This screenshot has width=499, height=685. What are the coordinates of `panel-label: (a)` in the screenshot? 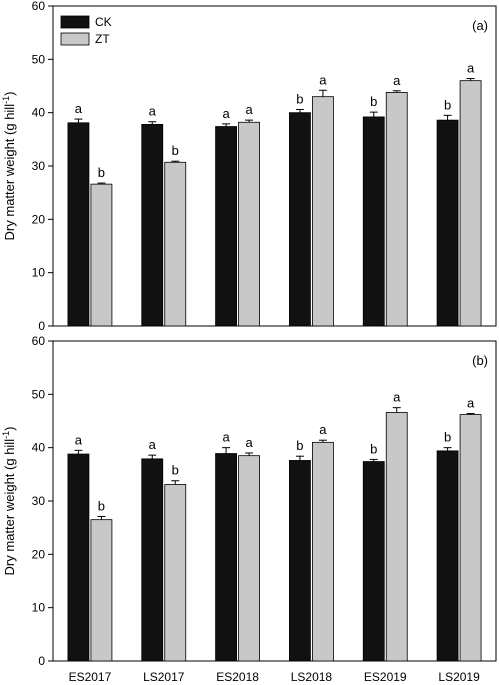 It's located at (480, 25).